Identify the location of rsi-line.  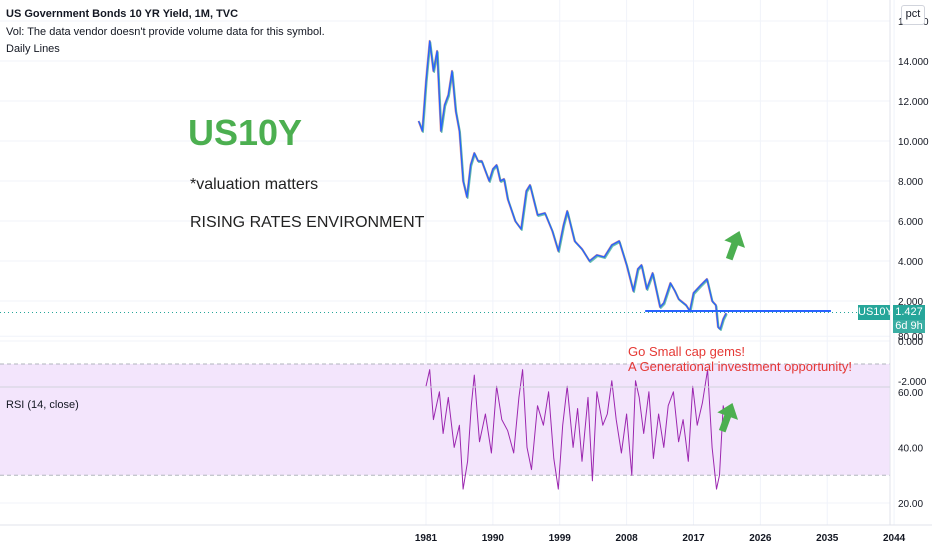
(576, 429).